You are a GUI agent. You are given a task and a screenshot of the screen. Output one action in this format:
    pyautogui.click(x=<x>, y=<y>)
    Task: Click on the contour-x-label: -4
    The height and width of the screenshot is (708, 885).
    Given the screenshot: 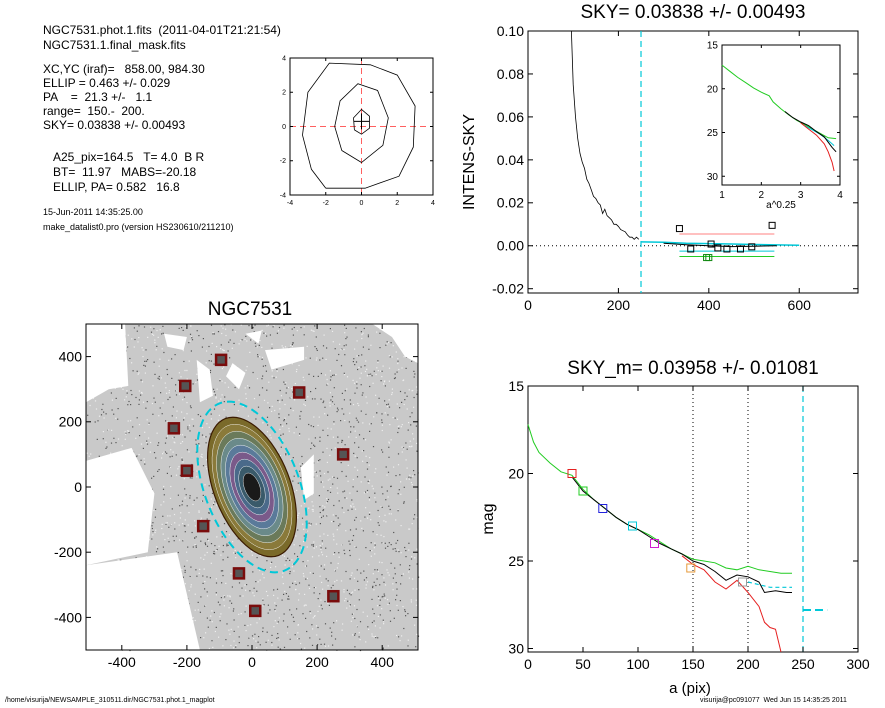 What is the action you would take?
    pyautogui.click(x=290, y=203)
    